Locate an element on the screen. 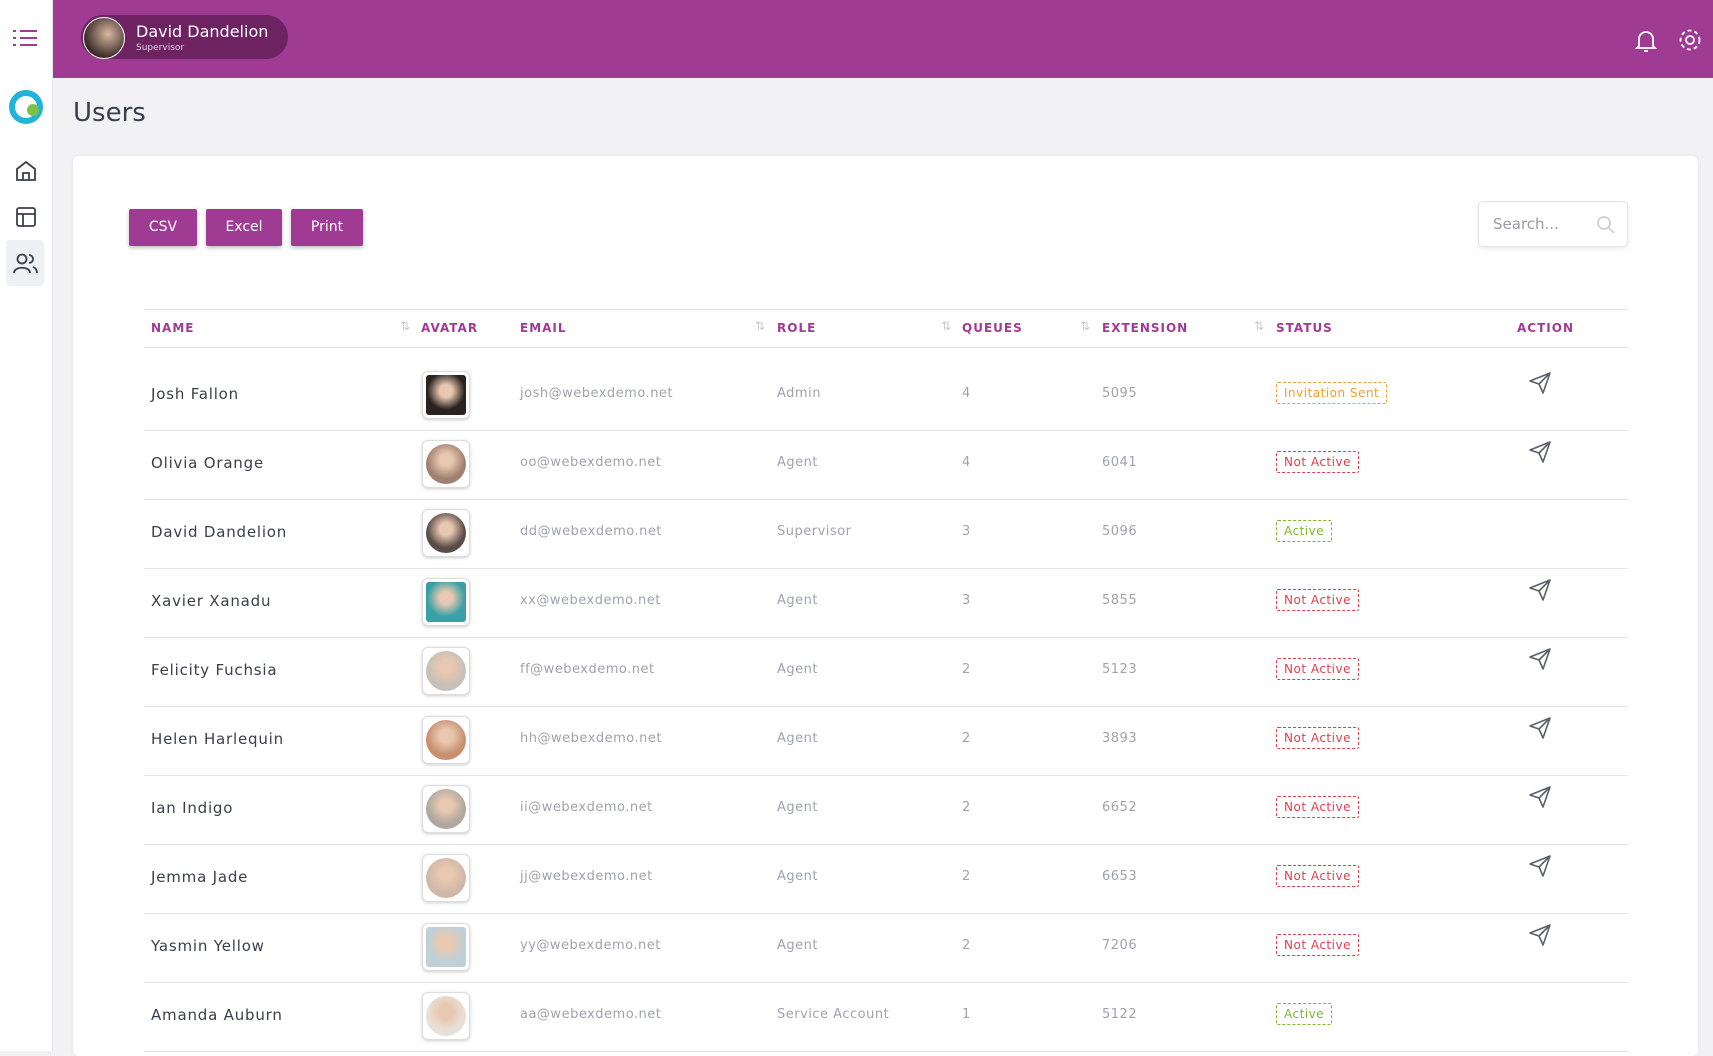  user-name: Yasmin Yellow is located at coordinates (208, 946).